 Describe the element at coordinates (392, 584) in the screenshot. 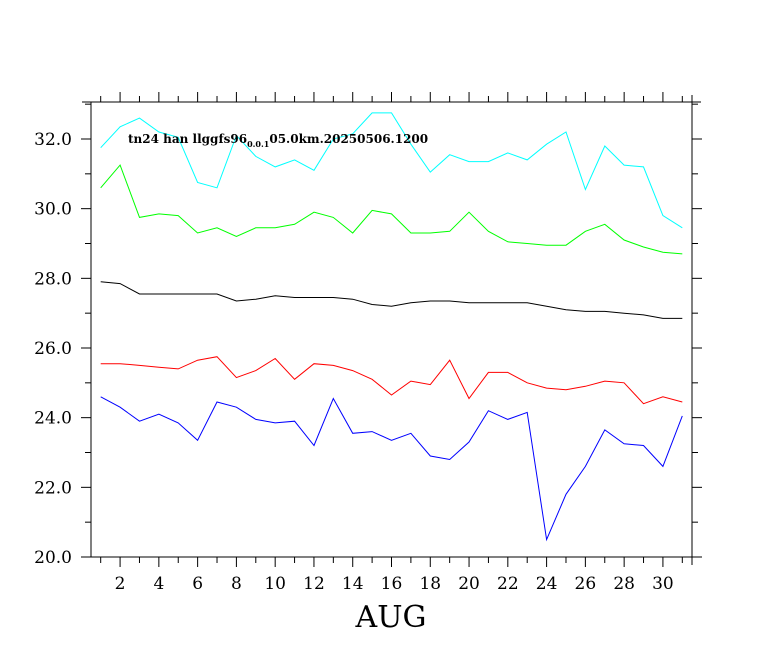

I see `x-tick-label: 16` at that location.